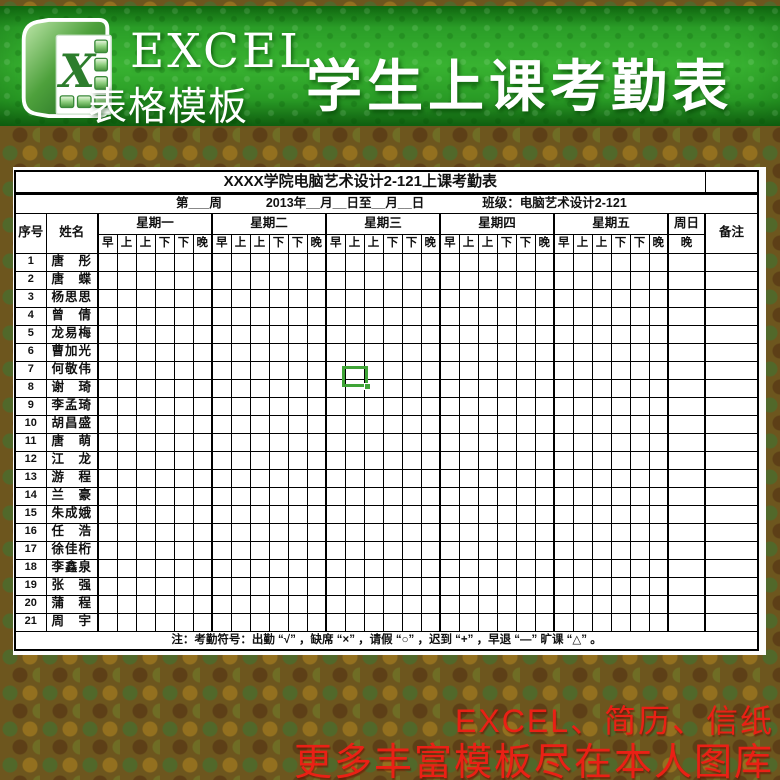 This screenshot has width=780, height=780. What do you see at coordinates (72, 280) in the screenshot?
I see `student-name: 唐 蝶` at bounding box center [72, 280].